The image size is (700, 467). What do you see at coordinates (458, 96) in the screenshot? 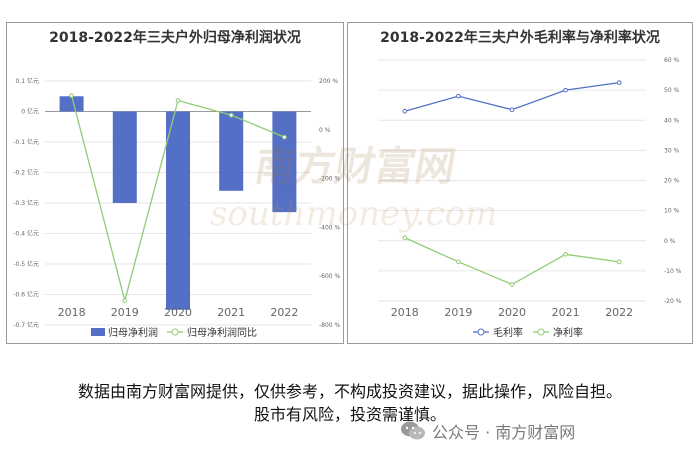
I see `series-point-0-2019` at bounding box center [458, 96].